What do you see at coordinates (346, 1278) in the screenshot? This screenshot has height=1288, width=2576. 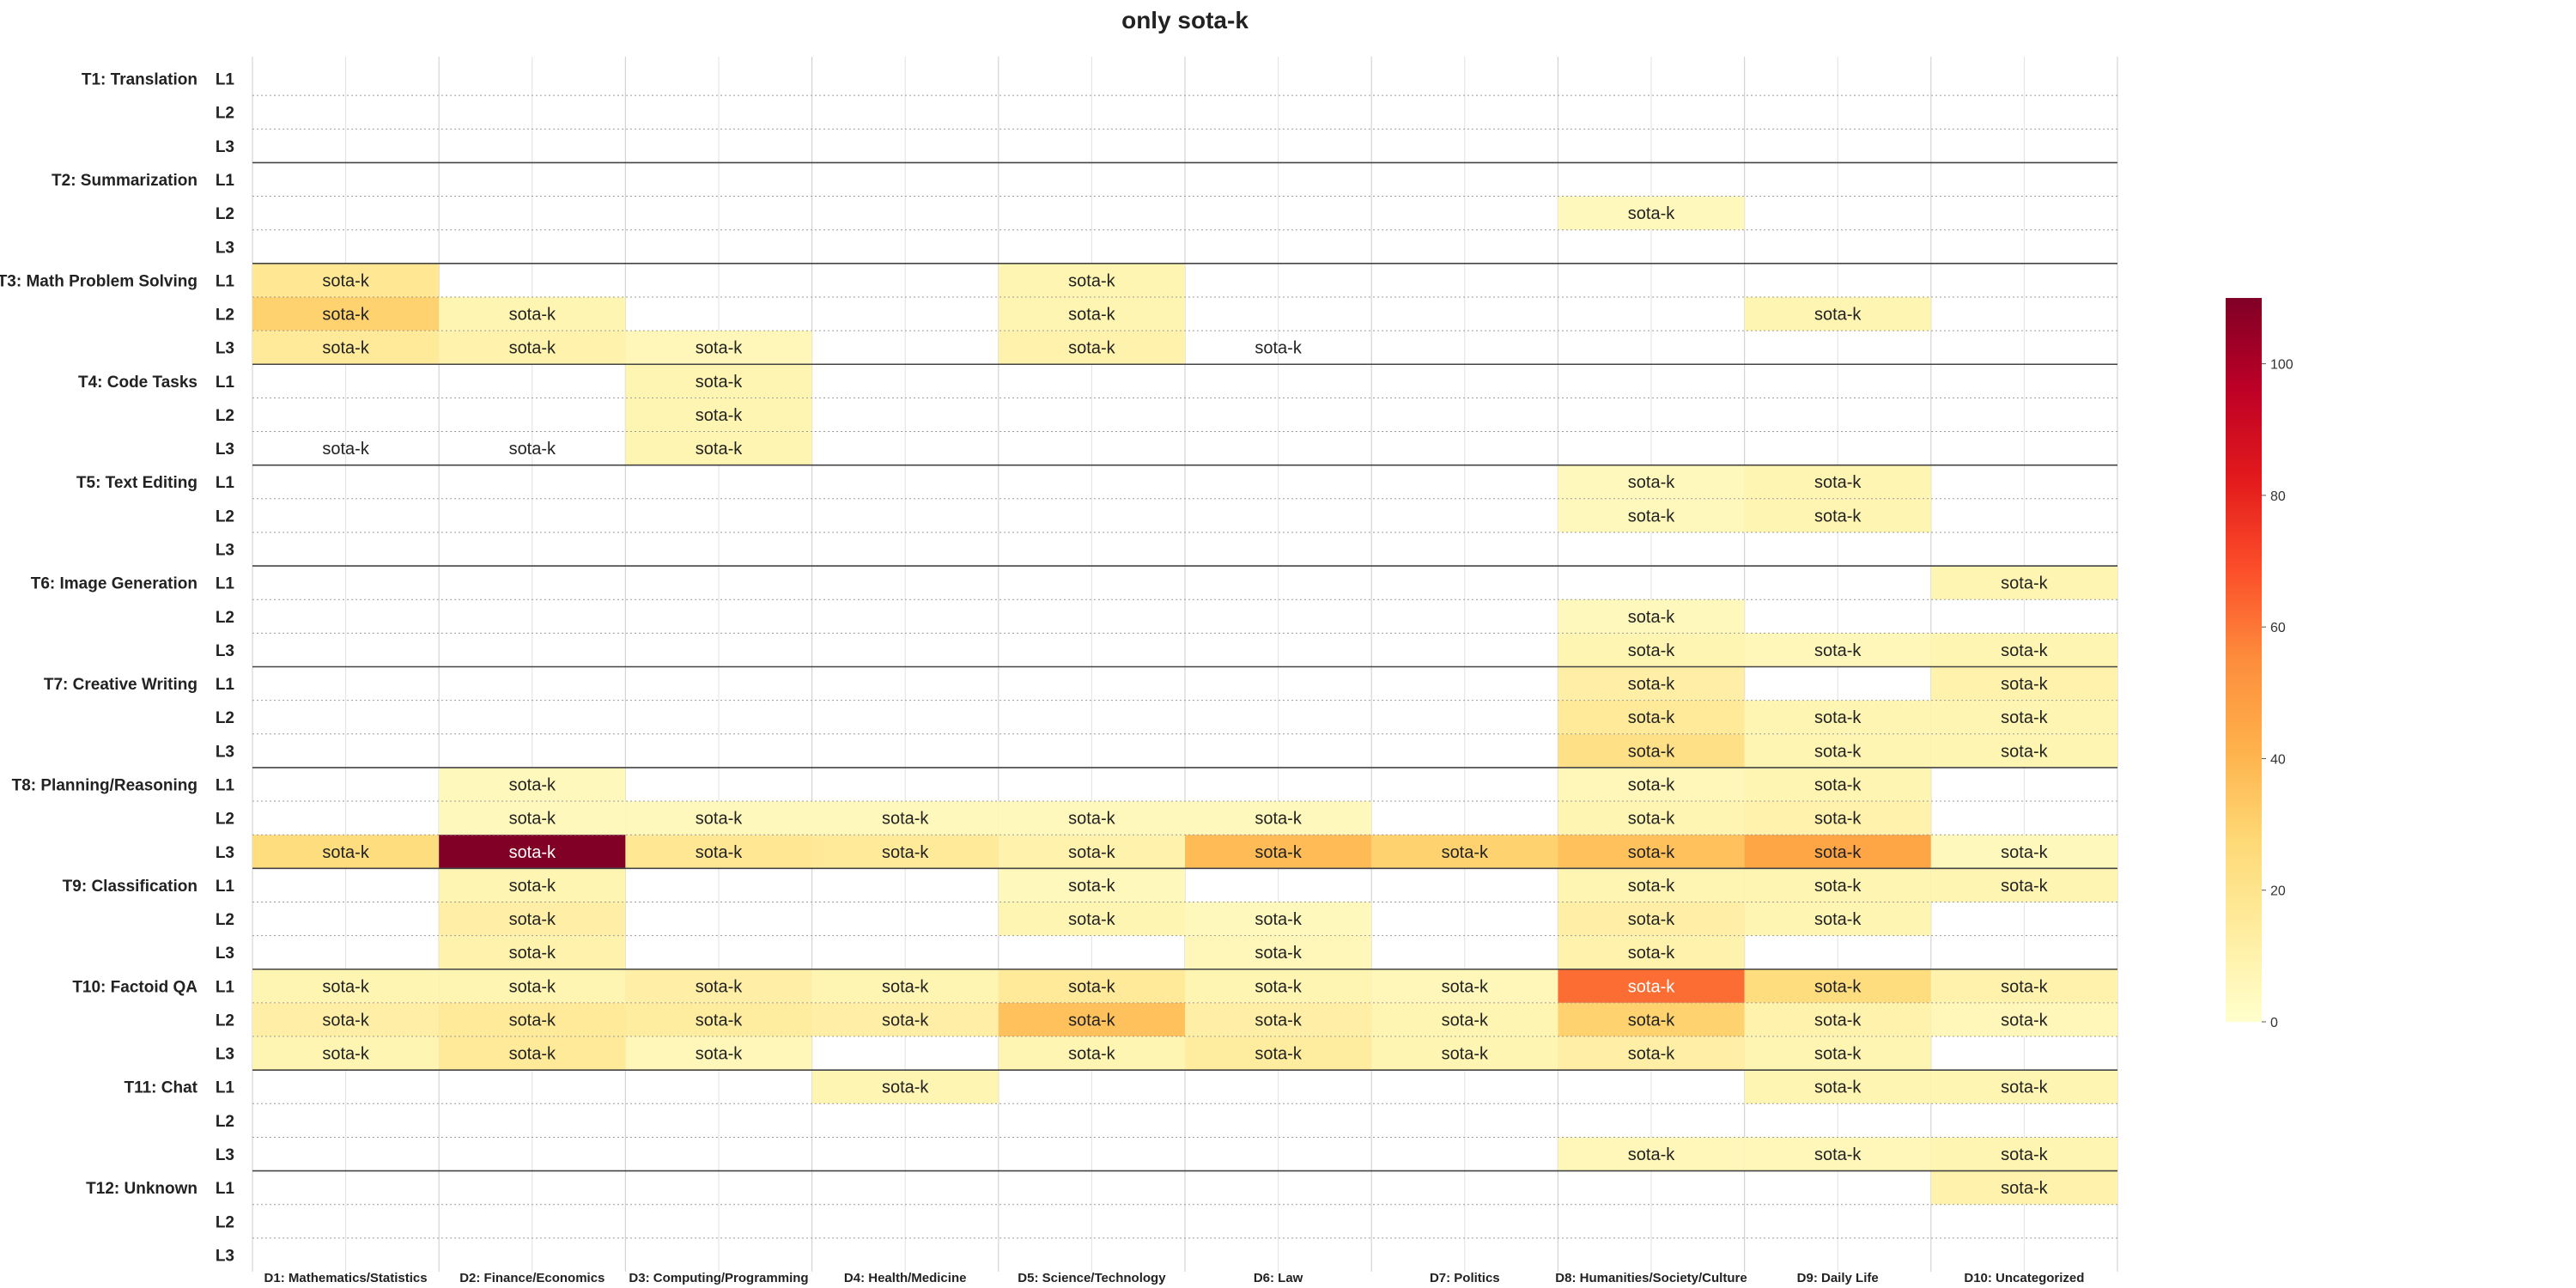 I see `domain-label: D1: Mathematics/Statistics` at bounding box center [346, 1278].